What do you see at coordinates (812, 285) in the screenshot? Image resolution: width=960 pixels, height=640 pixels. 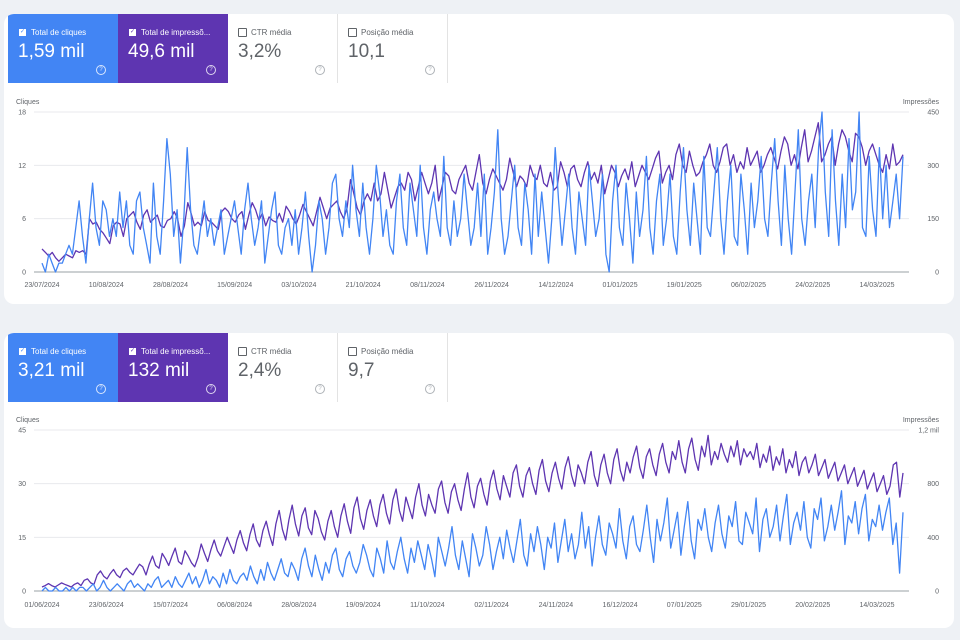 I see `x-tick-label: 24/02/2025` at bounding box center [812, 285].